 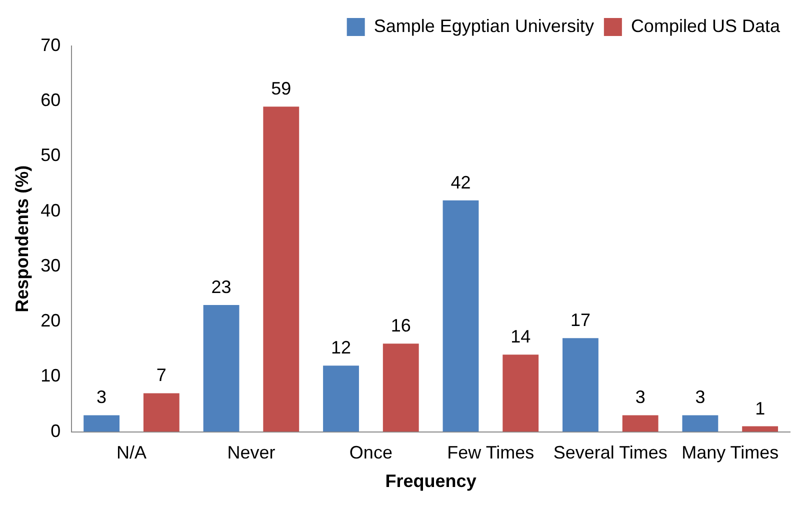 What do you see at coordinates (610, 452) in the screenshot?
I see `x-tick-label: Several Times` at bounding box center [610, 452].